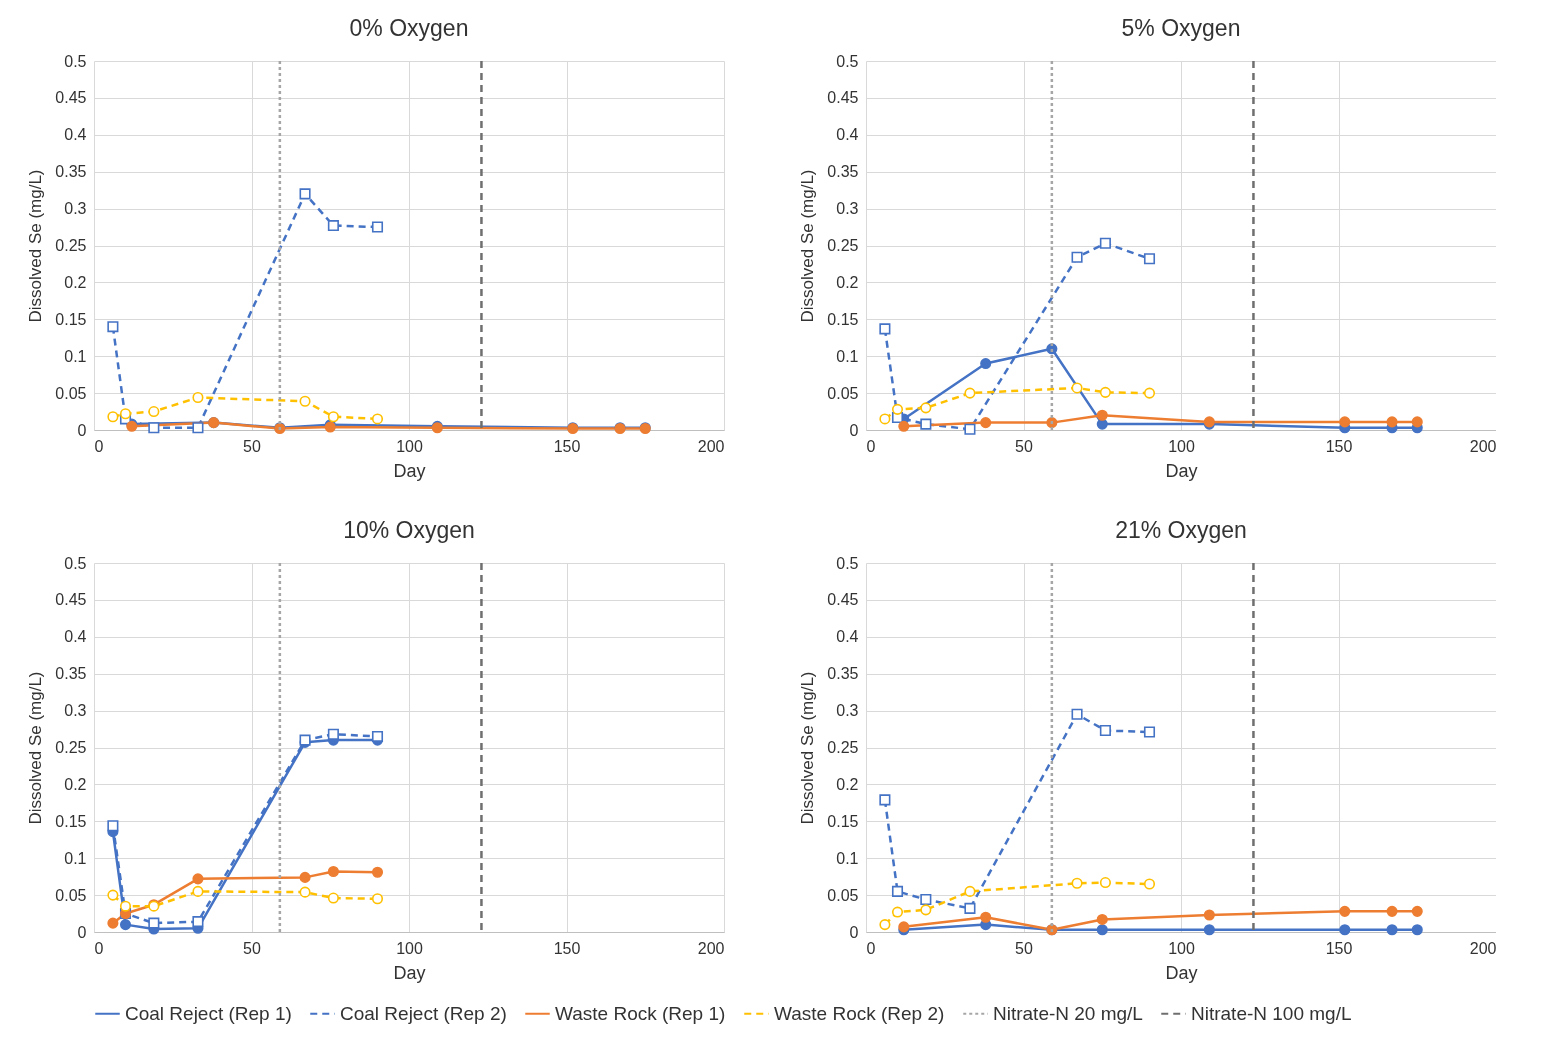  What do you see at coordinates (208, 1013) in the screenshot?
I see `legend-label: Coal Reject (Rep 1)` at bounding box center [208, 1013].